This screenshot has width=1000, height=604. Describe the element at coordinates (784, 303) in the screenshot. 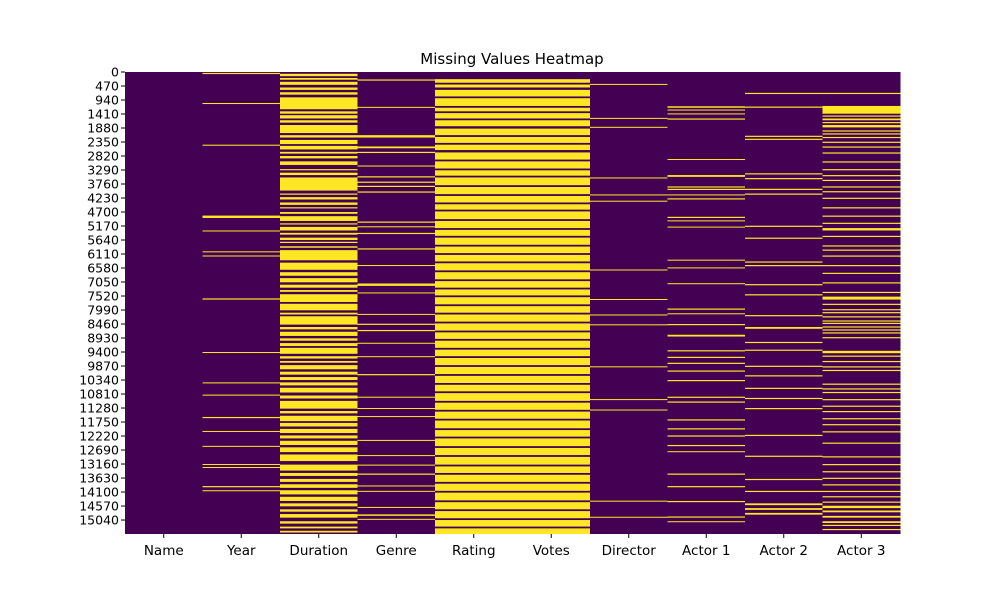

I see `column-actor-2-present` at that location.